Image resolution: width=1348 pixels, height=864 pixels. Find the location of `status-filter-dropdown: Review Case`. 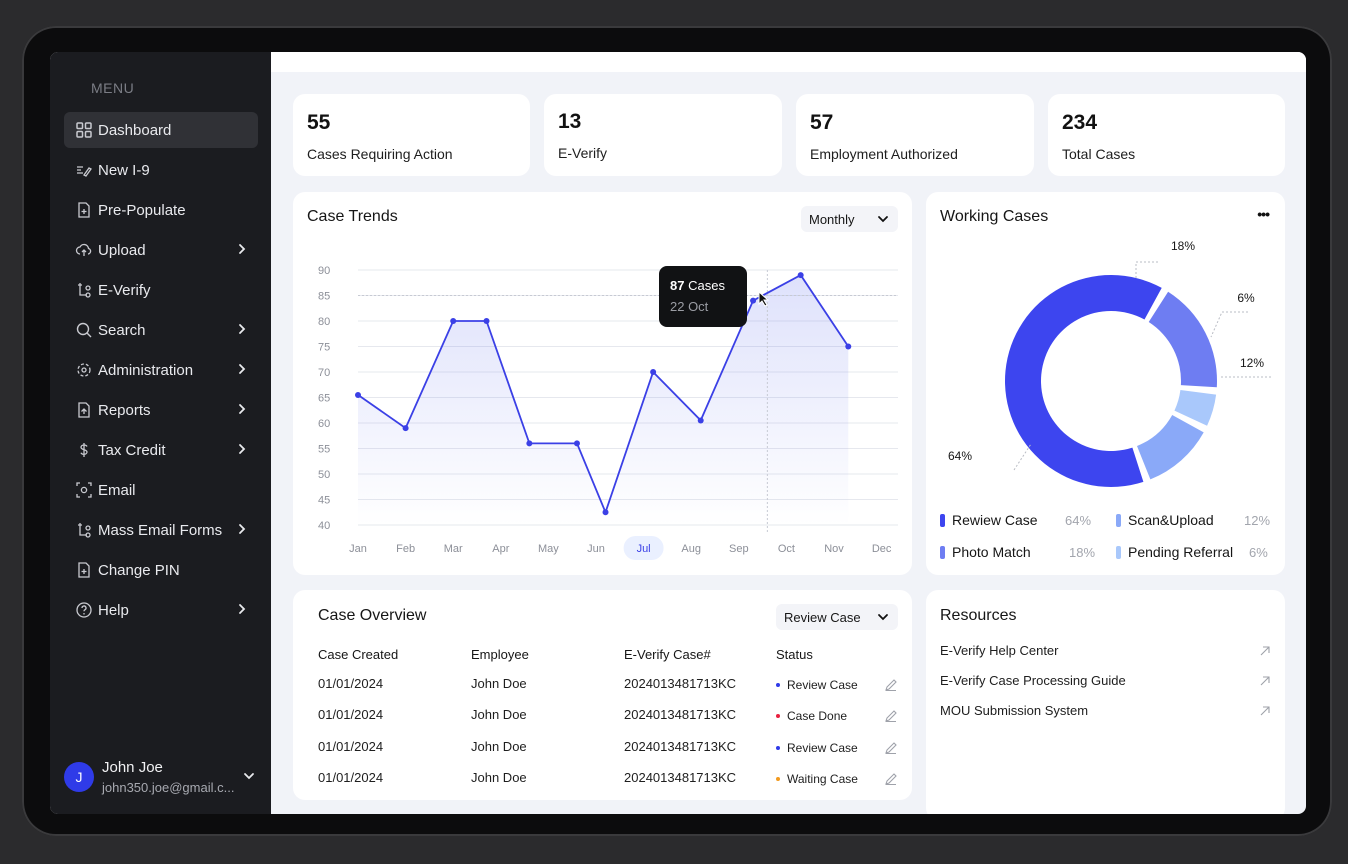

status-filter-dropdown: Review Case is located at coordinates (837, 617).